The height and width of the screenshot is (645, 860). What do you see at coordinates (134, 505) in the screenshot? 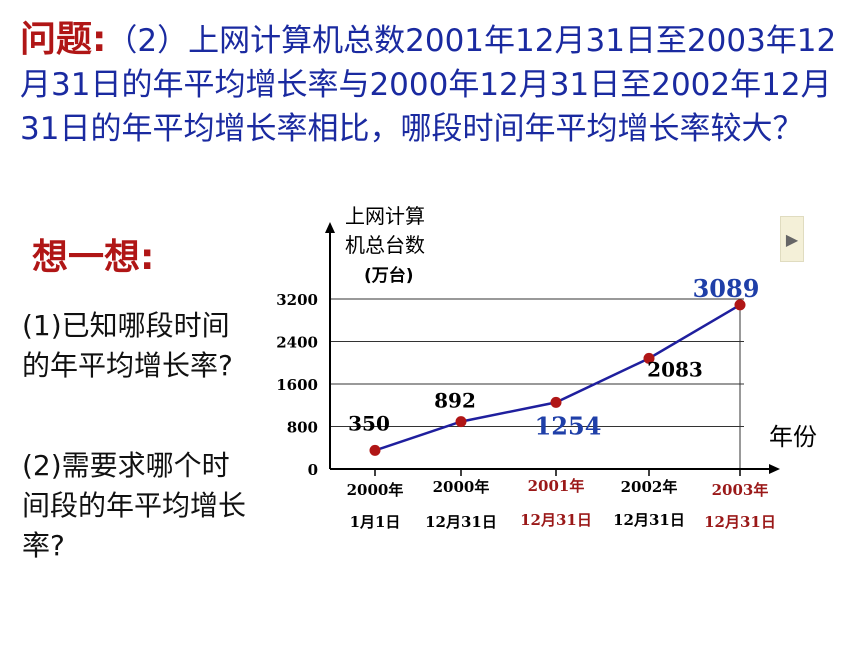
I see `hint-2: (2)需要求哪个时间段的年平均增长率?` at bounding box center [134, 505].